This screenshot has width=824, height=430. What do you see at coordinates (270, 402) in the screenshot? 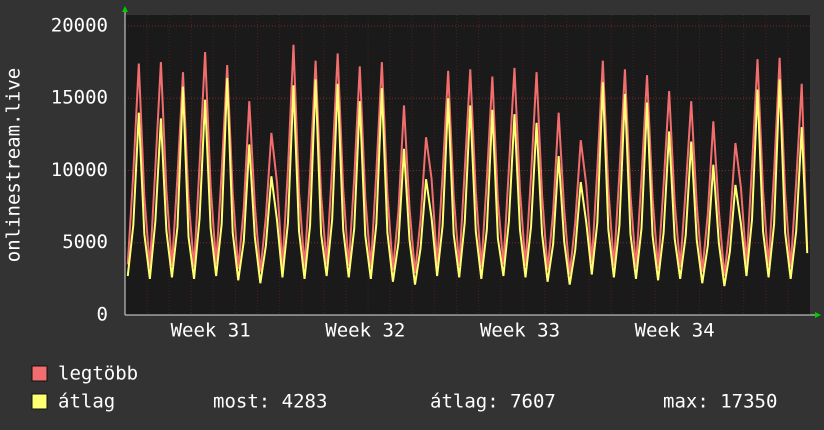
I see `legend-stat: most: 4283` at bounding box center [270, 402].